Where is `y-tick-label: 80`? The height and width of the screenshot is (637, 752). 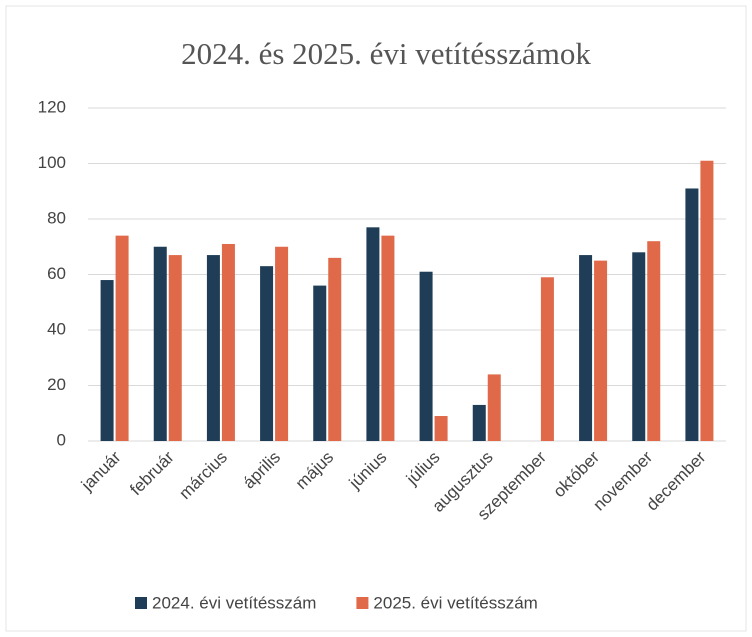 y-tick-label: 80 is located at coordinates (56, 217).